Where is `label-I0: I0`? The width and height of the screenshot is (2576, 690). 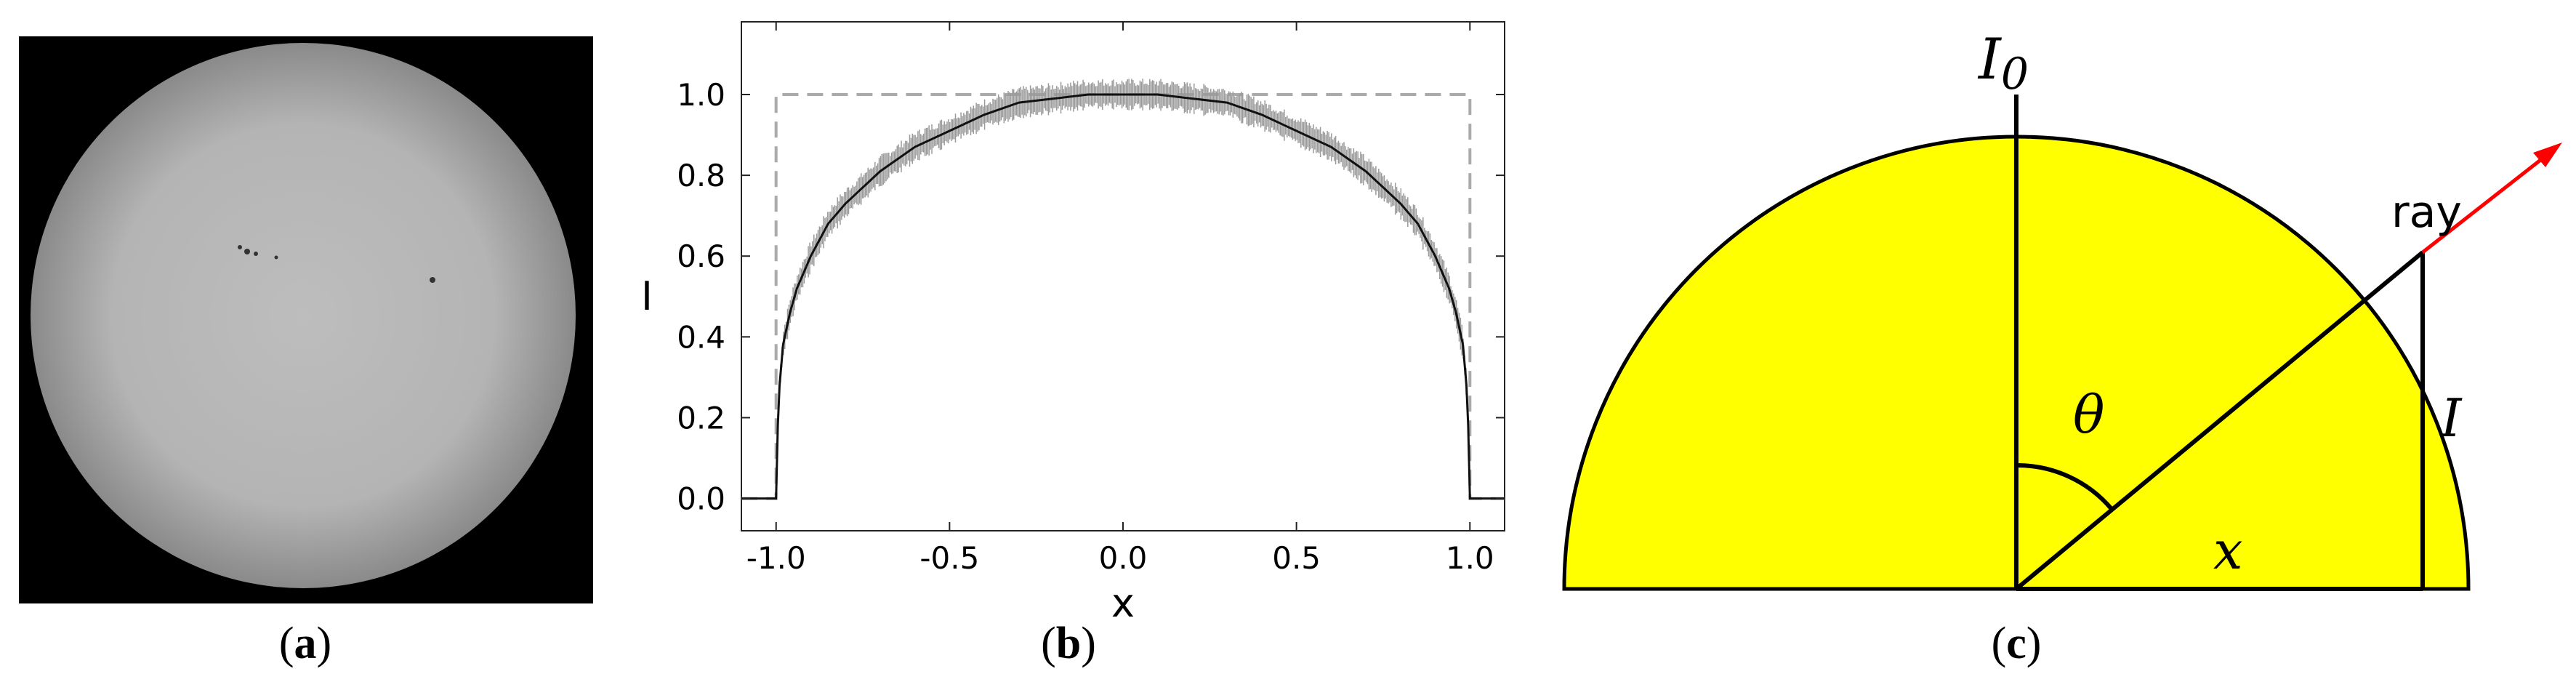
label-I0: I0 is located at coordinates (2003, 63).